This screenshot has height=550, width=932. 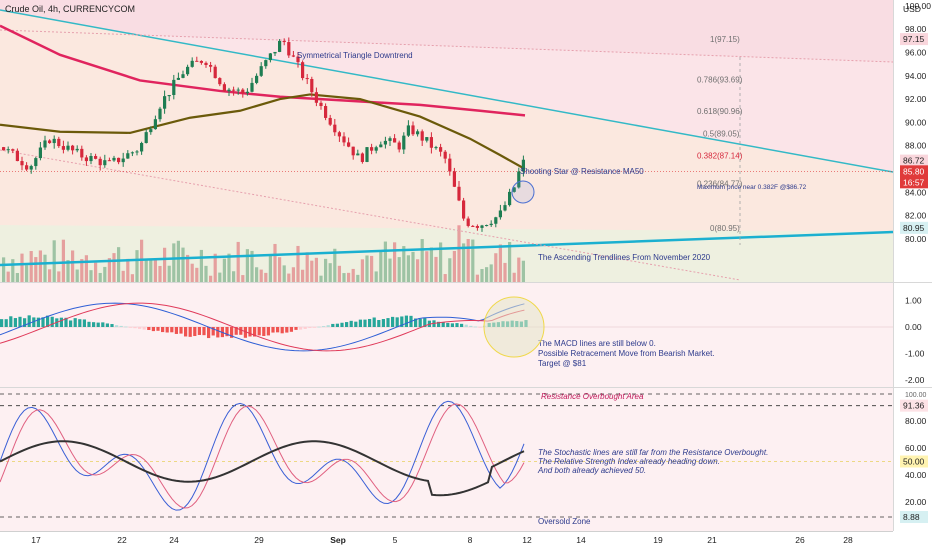 What do you see at coordinates (720, 111) in the screenshot?
I see `fib-level-label: 0.618(90.96)` at bounding box center [720, 111].